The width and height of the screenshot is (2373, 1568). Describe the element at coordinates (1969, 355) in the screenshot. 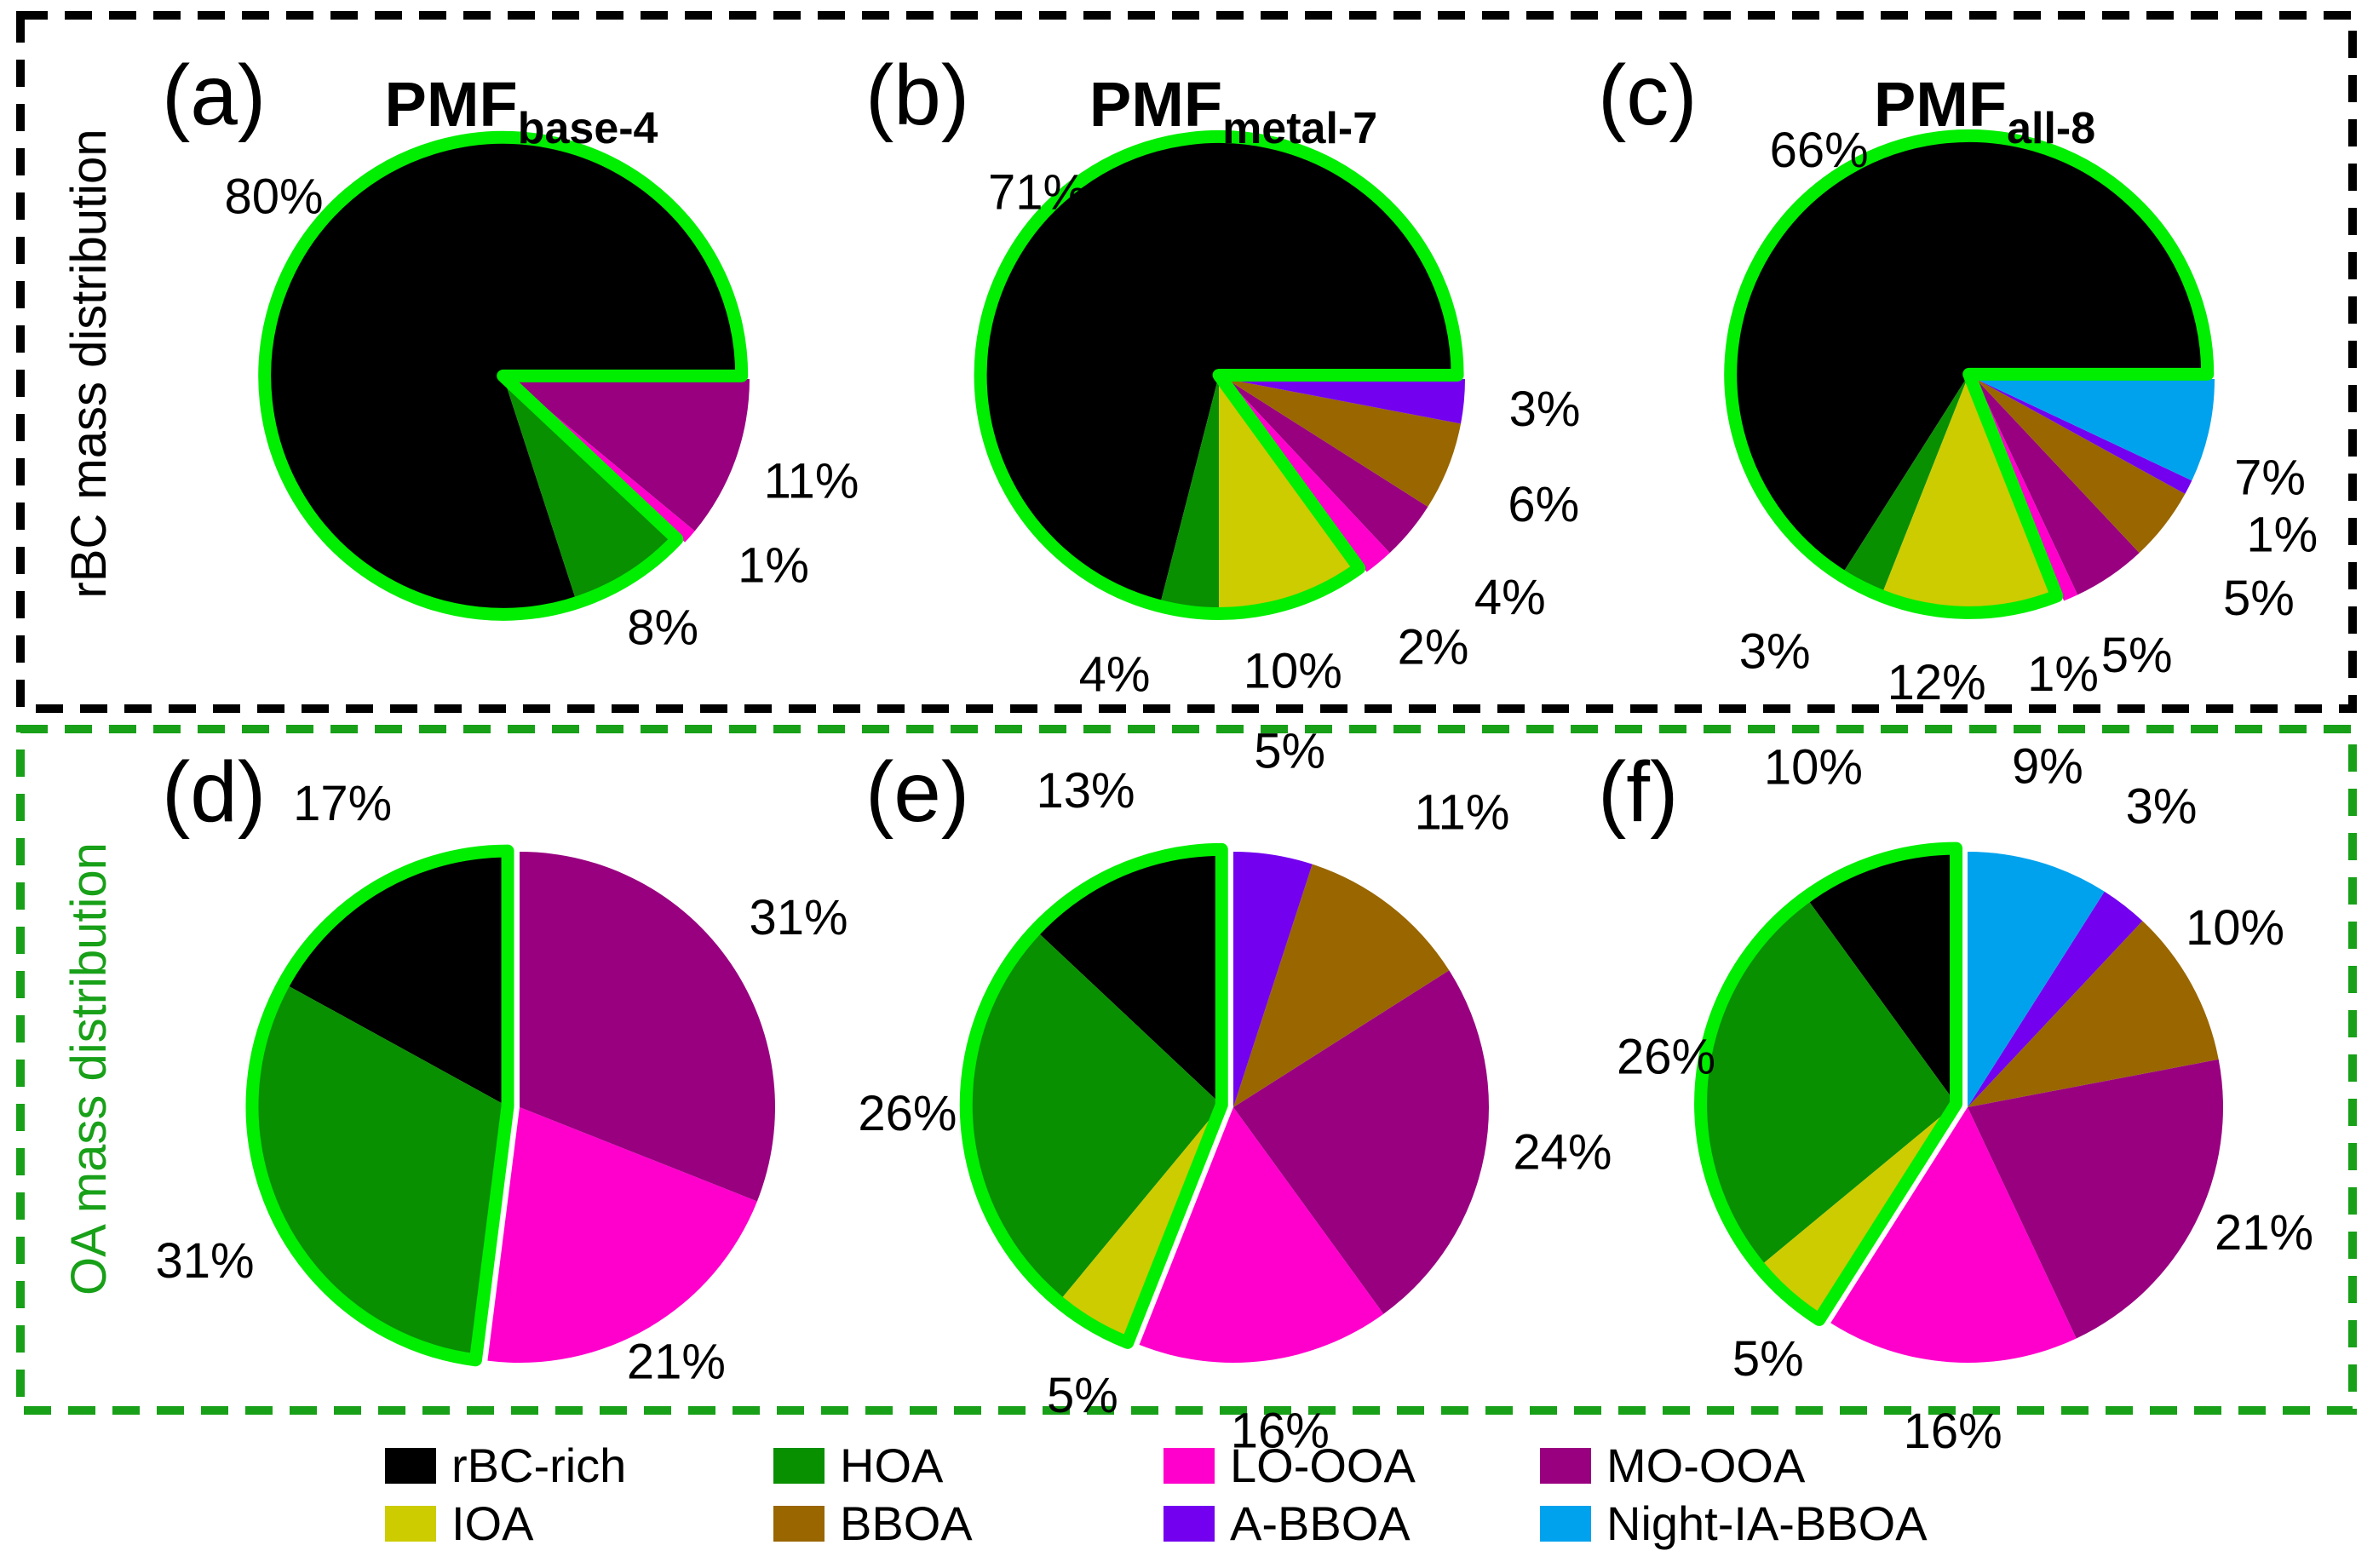

I see `pie-c-slice-rbc-rich` at that location.